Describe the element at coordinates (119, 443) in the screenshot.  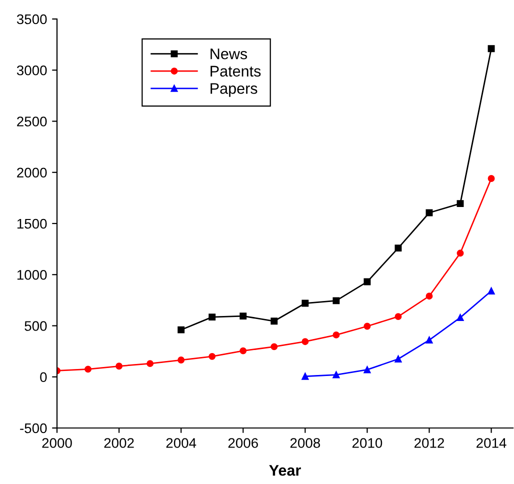
I see `x-tick-label: 2002` at that location.